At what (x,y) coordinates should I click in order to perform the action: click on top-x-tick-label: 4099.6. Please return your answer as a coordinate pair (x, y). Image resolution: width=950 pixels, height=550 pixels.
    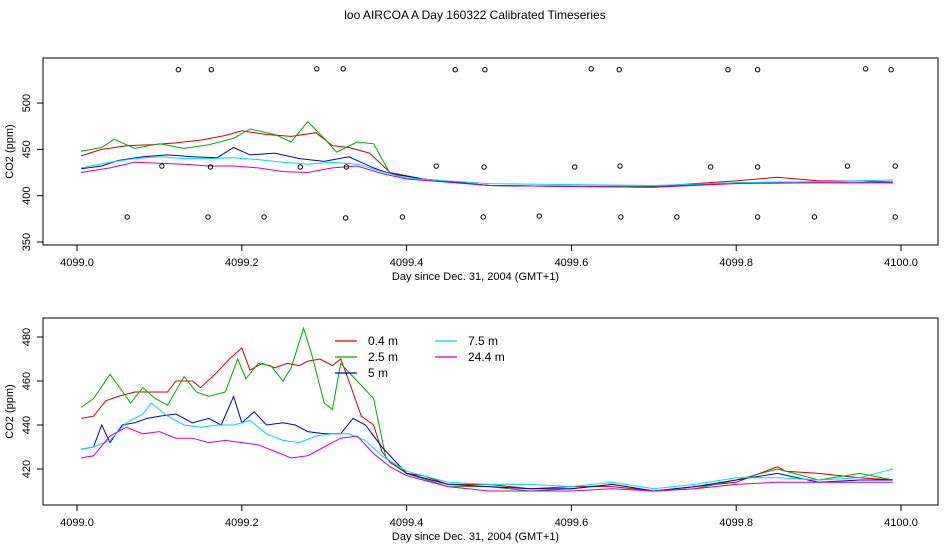
    Looking at the image, I should click on (572, 263).